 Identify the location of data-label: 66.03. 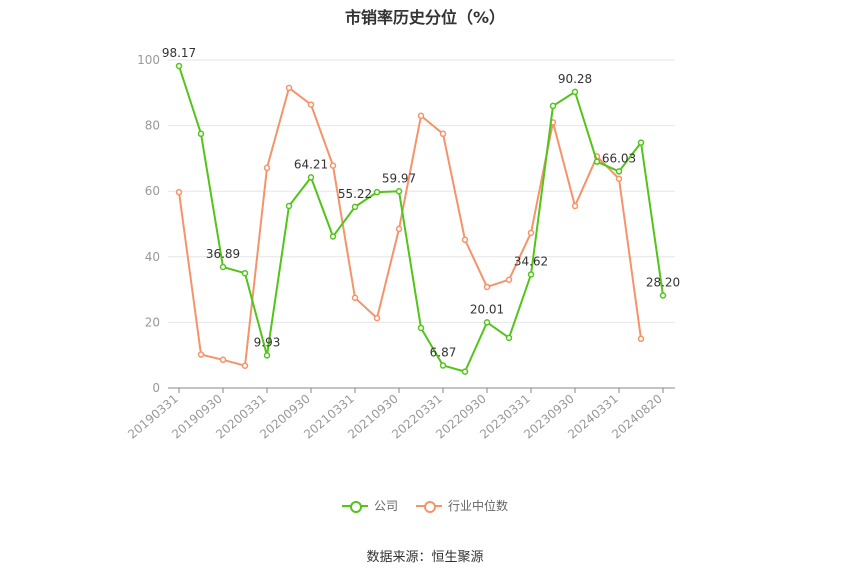
(619, 158).